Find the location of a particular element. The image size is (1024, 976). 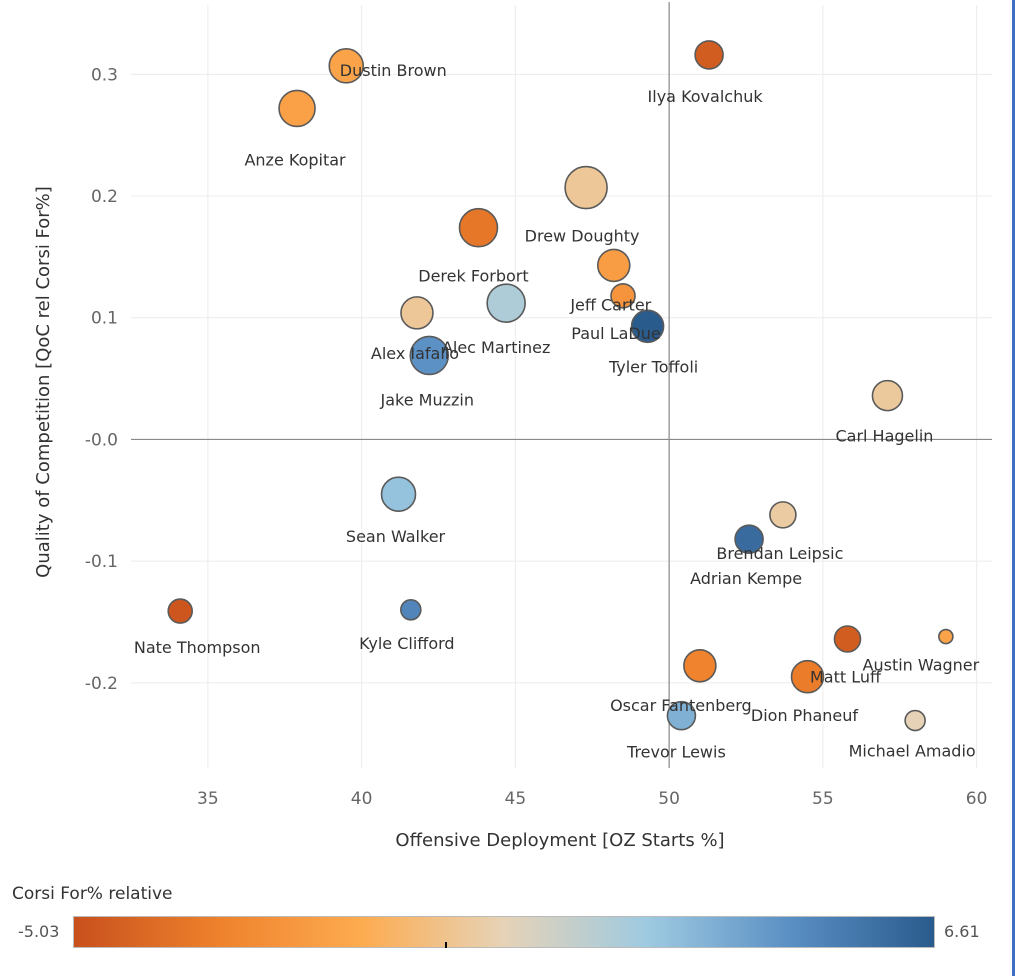

x-tick-label: 35 is located at coordinates (208, 799).